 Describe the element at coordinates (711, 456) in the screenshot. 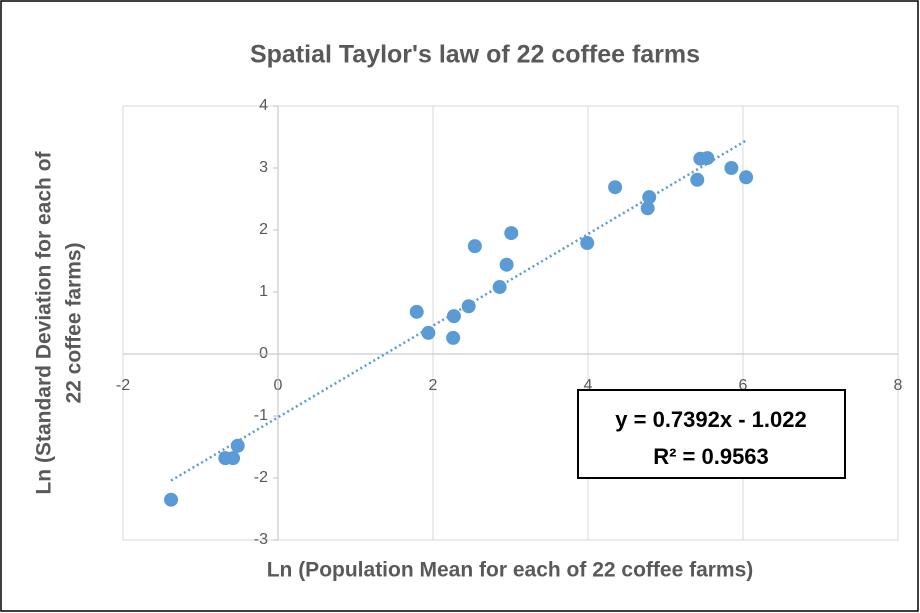

I see `trendline-r-squared: R² = 0.9563` at that location.